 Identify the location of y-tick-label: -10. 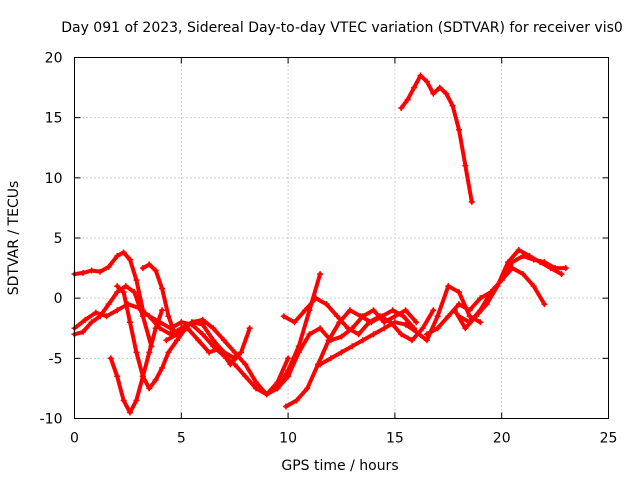
(51, 420).